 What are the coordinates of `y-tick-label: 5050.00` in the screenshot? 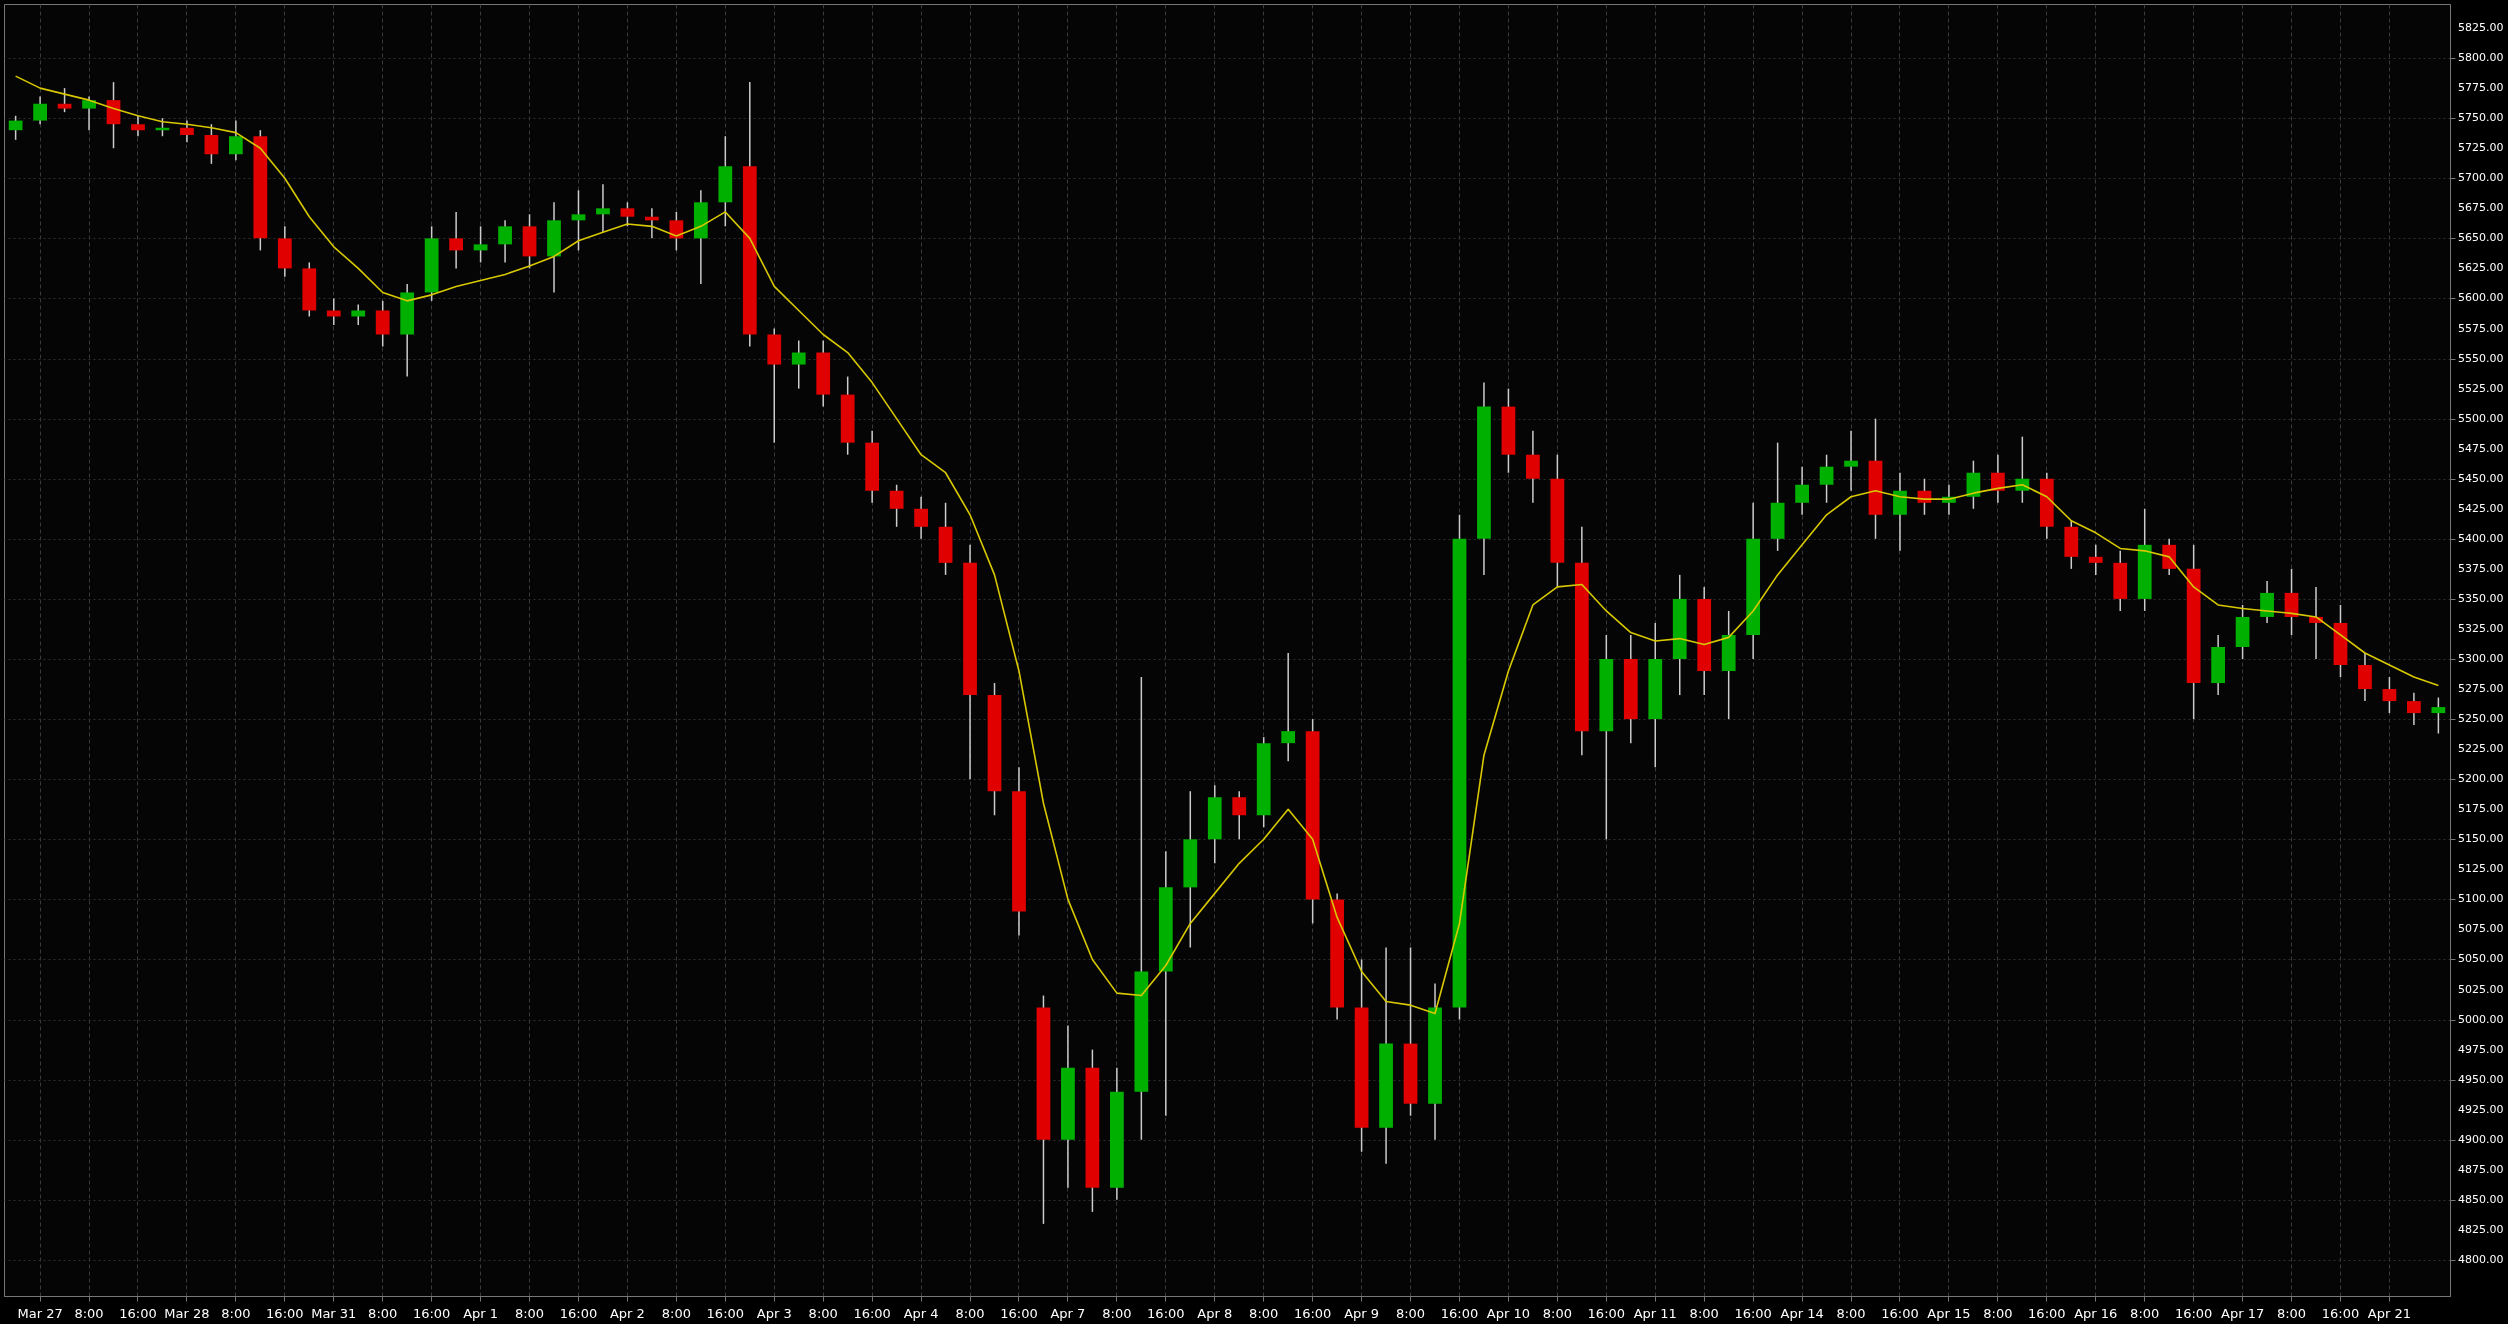 It's located at (2481, 959).